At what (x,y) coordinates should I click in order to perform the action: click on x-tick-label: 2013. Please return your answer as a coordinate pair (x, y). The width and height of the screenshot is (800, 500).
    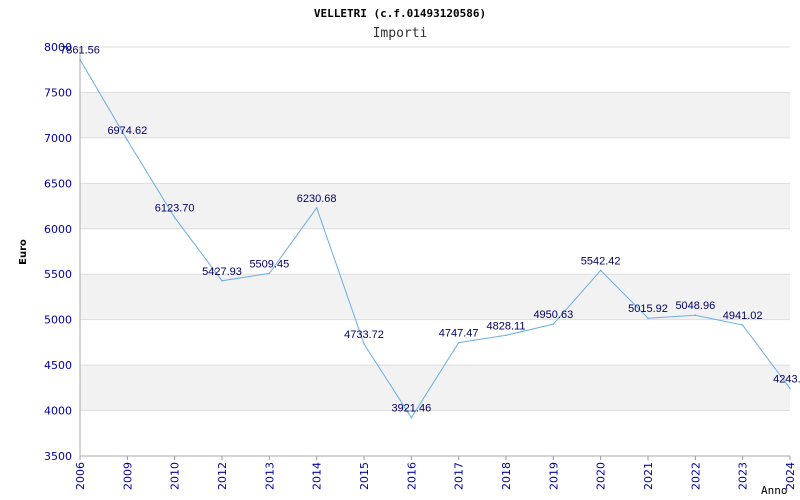
    Looking at the image, I should click on (269, 476).